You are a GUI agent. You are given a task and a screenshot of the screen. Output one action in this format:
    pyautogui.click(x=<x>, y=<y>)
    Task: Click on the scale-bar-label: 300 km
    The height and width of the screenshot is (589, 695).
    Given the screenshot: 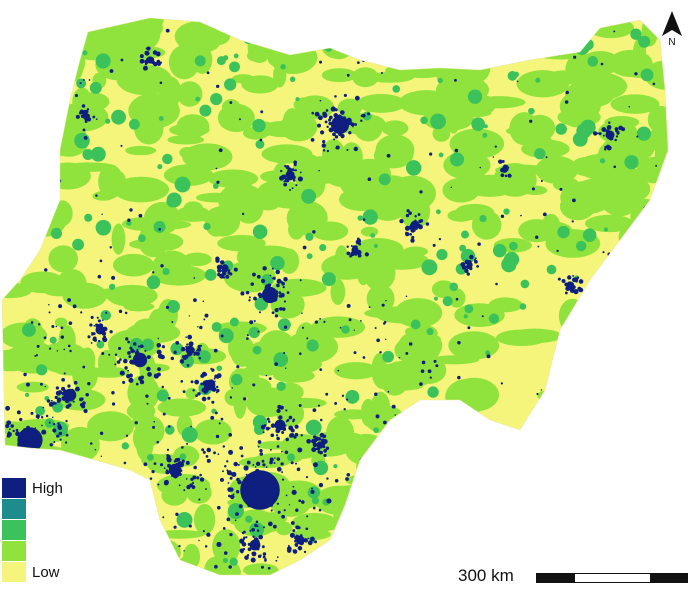 What is the action you would take?
    pyautogui.click(x=486, y=575)
    